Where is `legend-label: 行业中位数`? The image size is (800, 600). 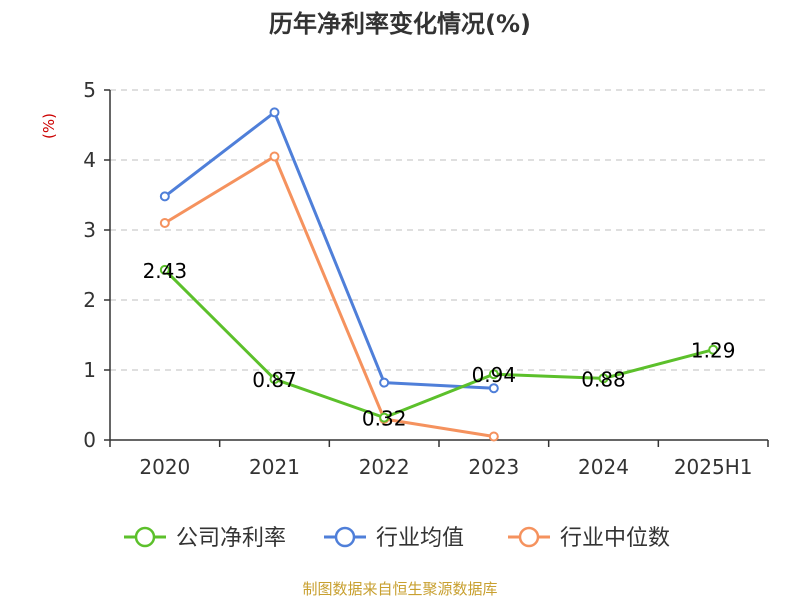
legend-label: 行业中位数 is located at coordinates (615, 538).